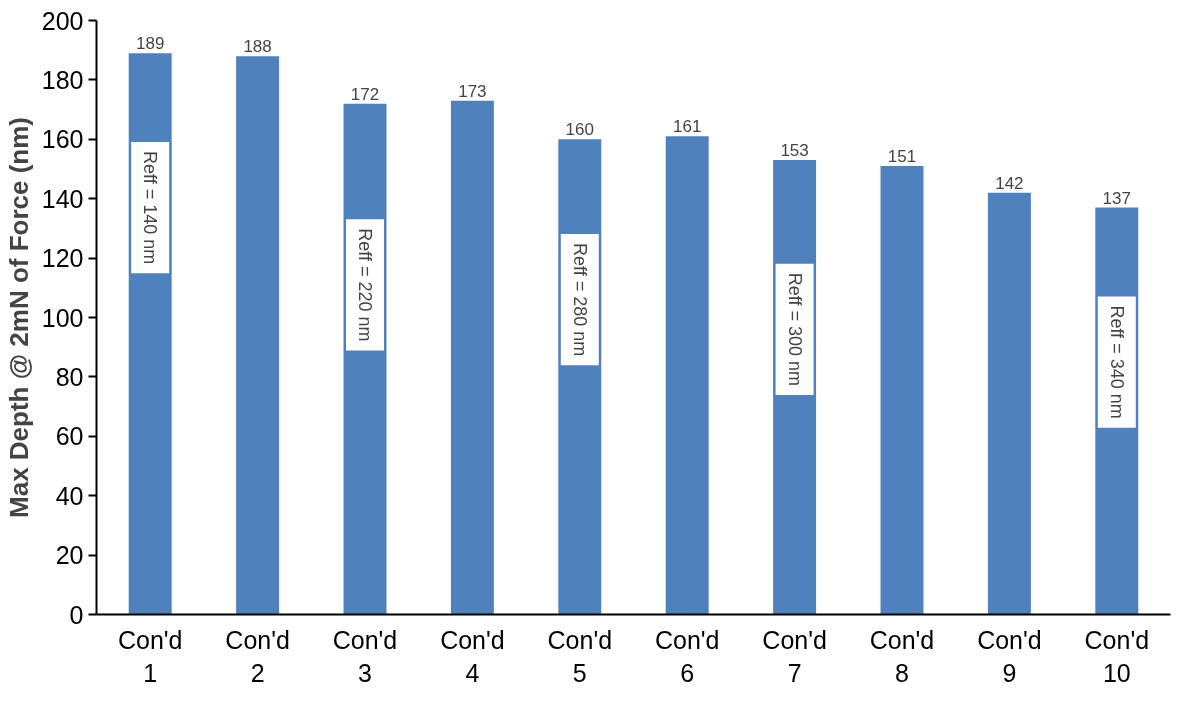 This screenshot has height=701, width=1202. What do you see at coordinates (76, 614) in the screenshot?
I see `y-tick-label: 0` at bounding box center [76, 614].